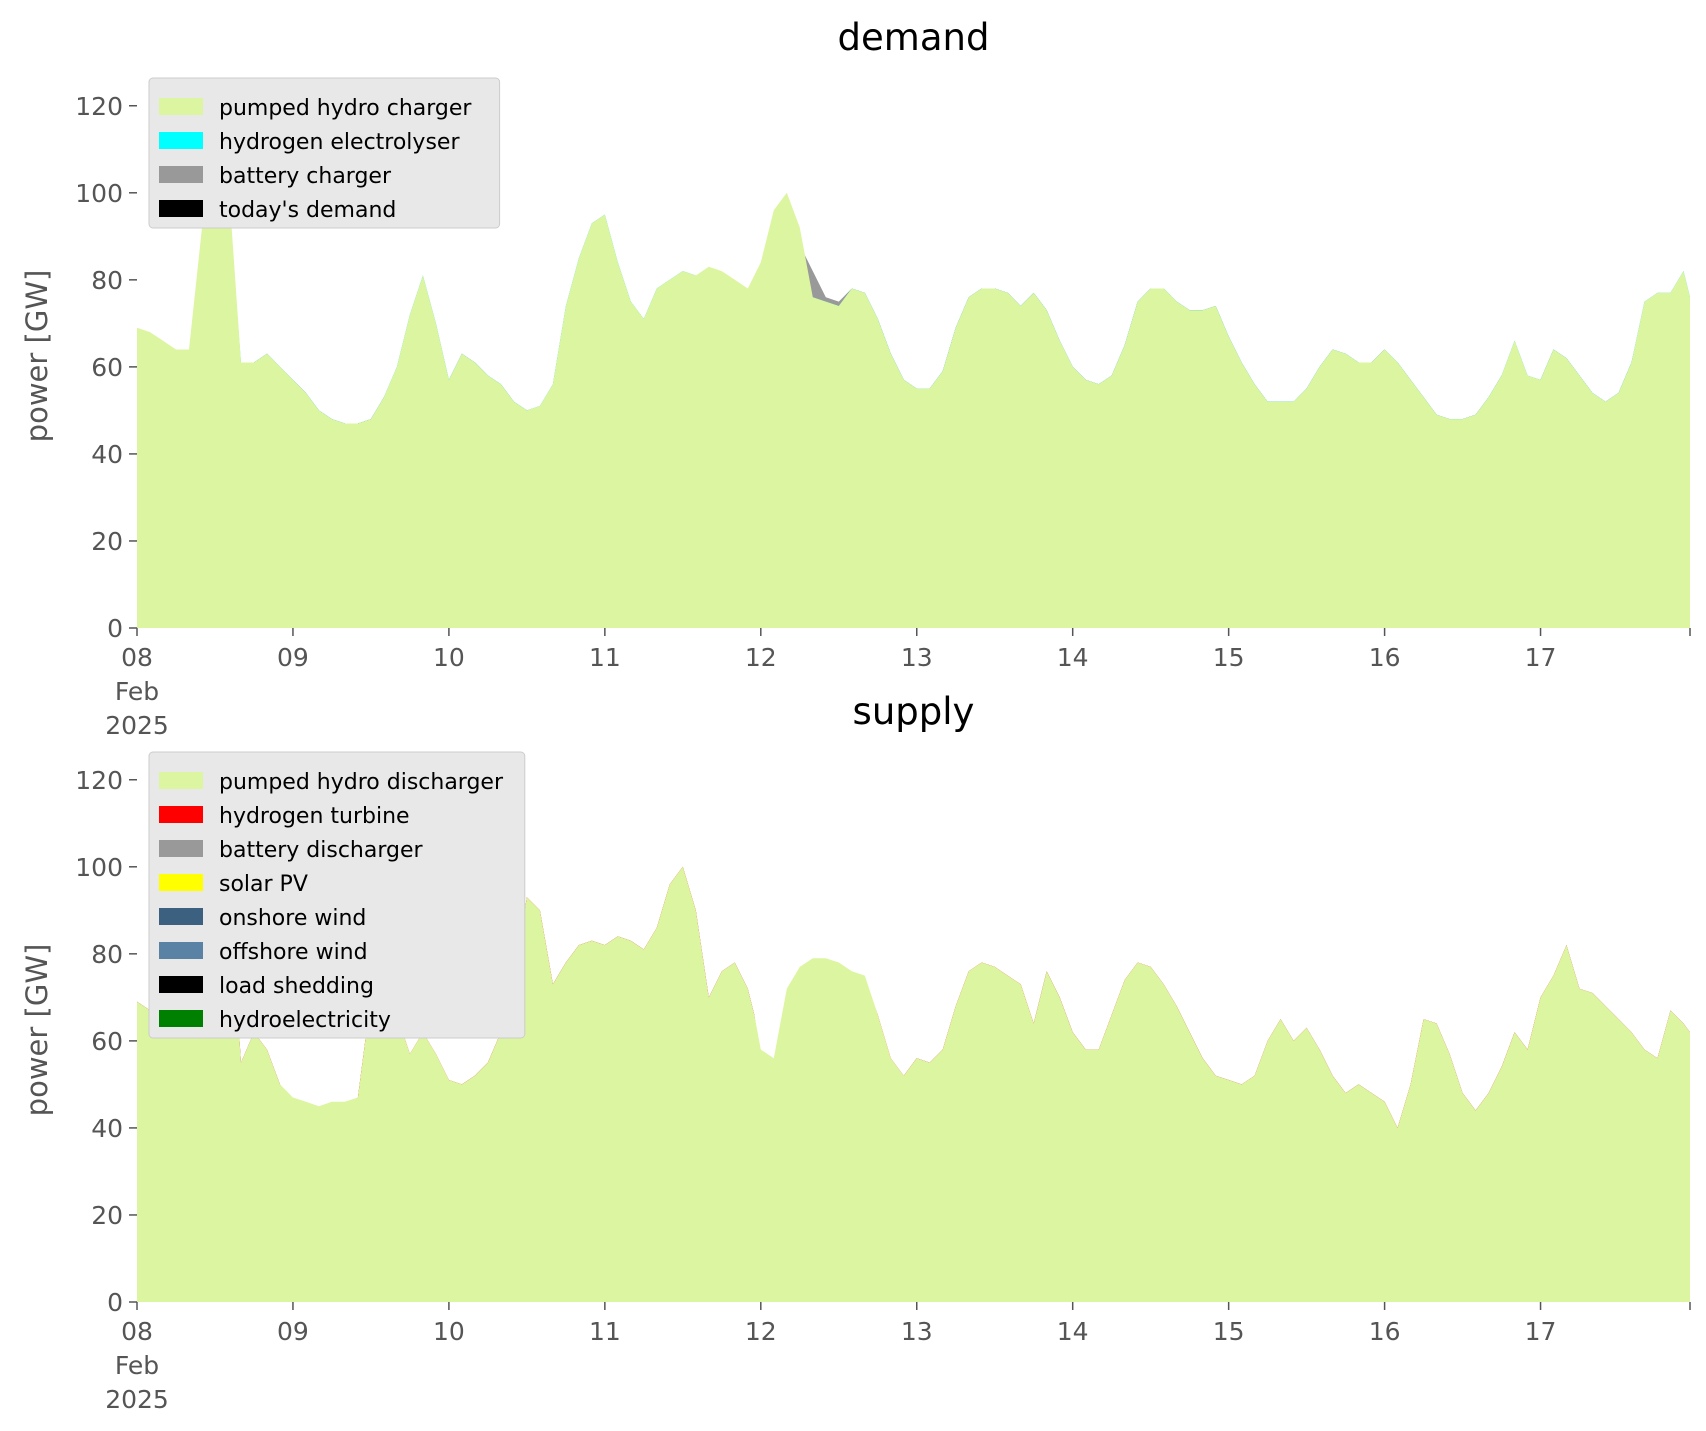 The height and width of the screenshot is (1431, 1706). I want to click on legend-swatch-load-shedding, so click(181, 984).